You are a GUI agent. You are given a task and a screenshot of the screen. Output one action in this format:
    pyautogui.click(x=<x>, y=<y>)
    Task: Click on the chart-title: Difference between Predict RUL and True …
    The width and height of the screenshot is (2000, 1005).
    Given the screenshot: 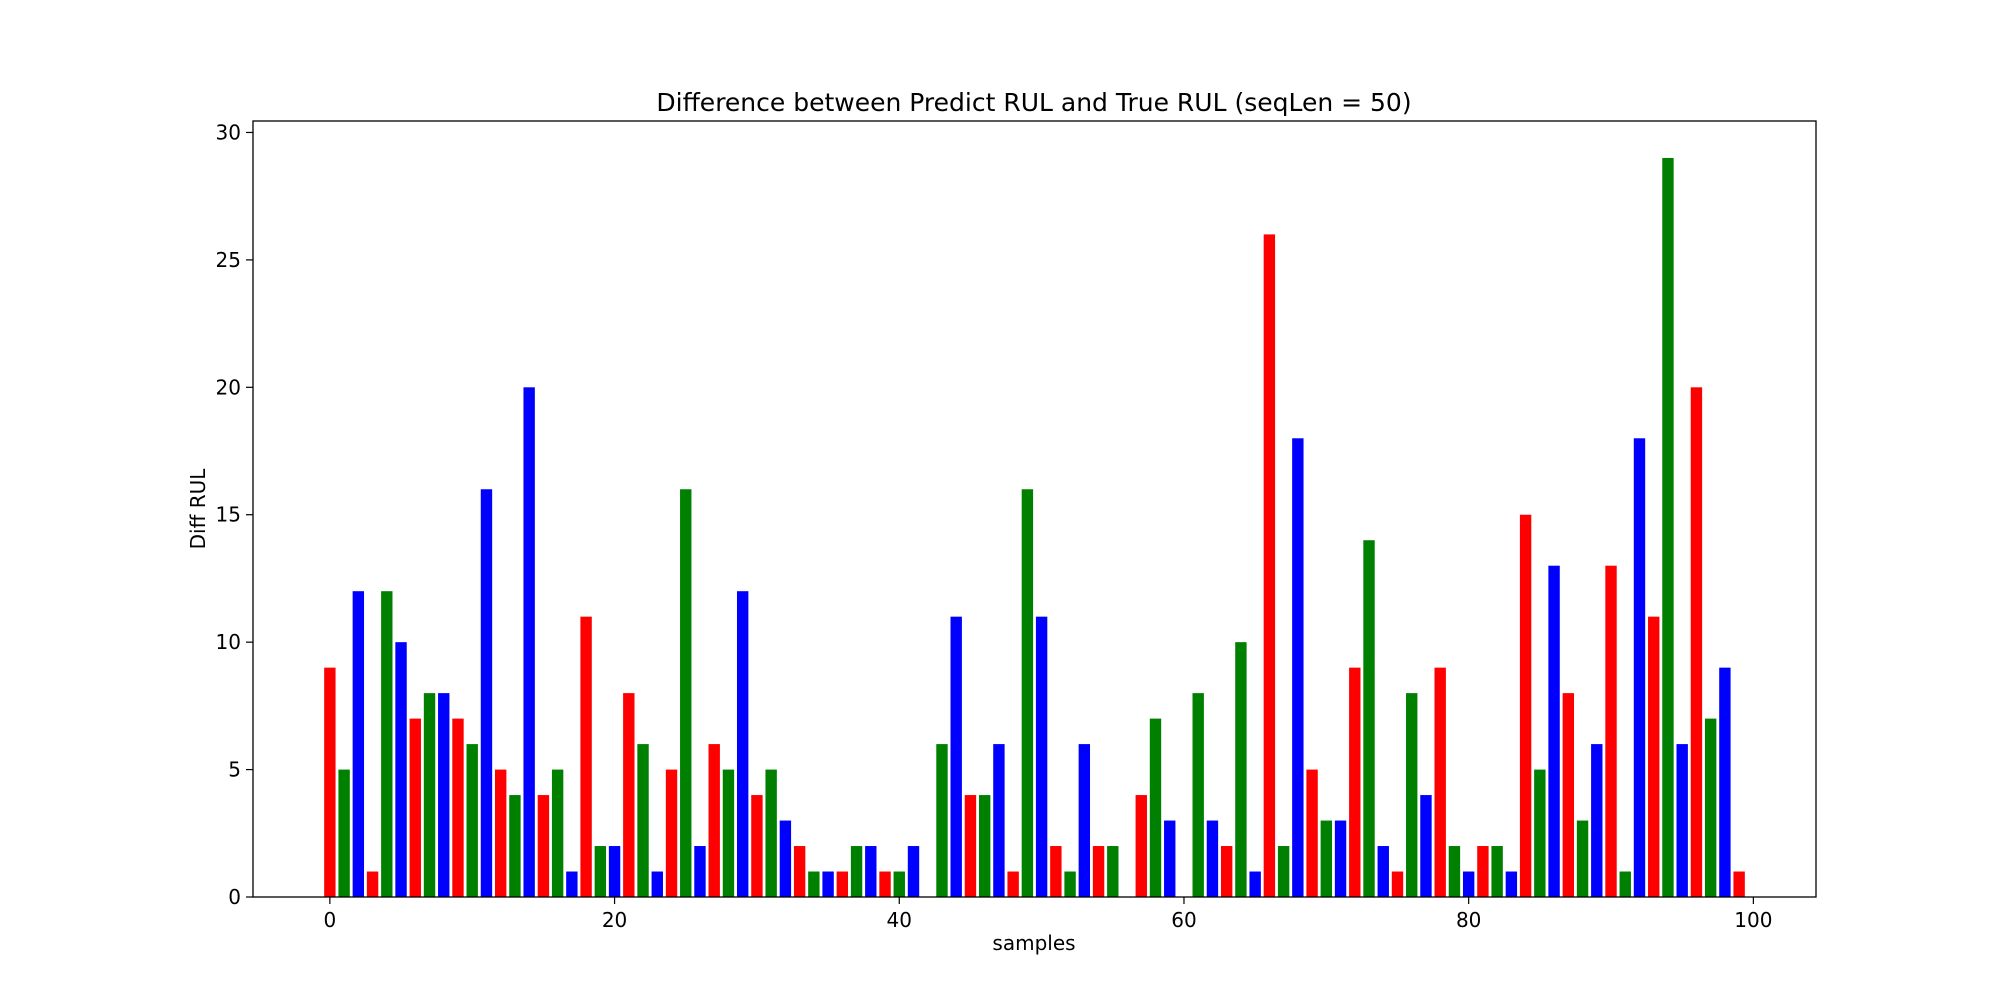 What is the action you would take?
    pyautogui.click(x=1033, y=102)
    